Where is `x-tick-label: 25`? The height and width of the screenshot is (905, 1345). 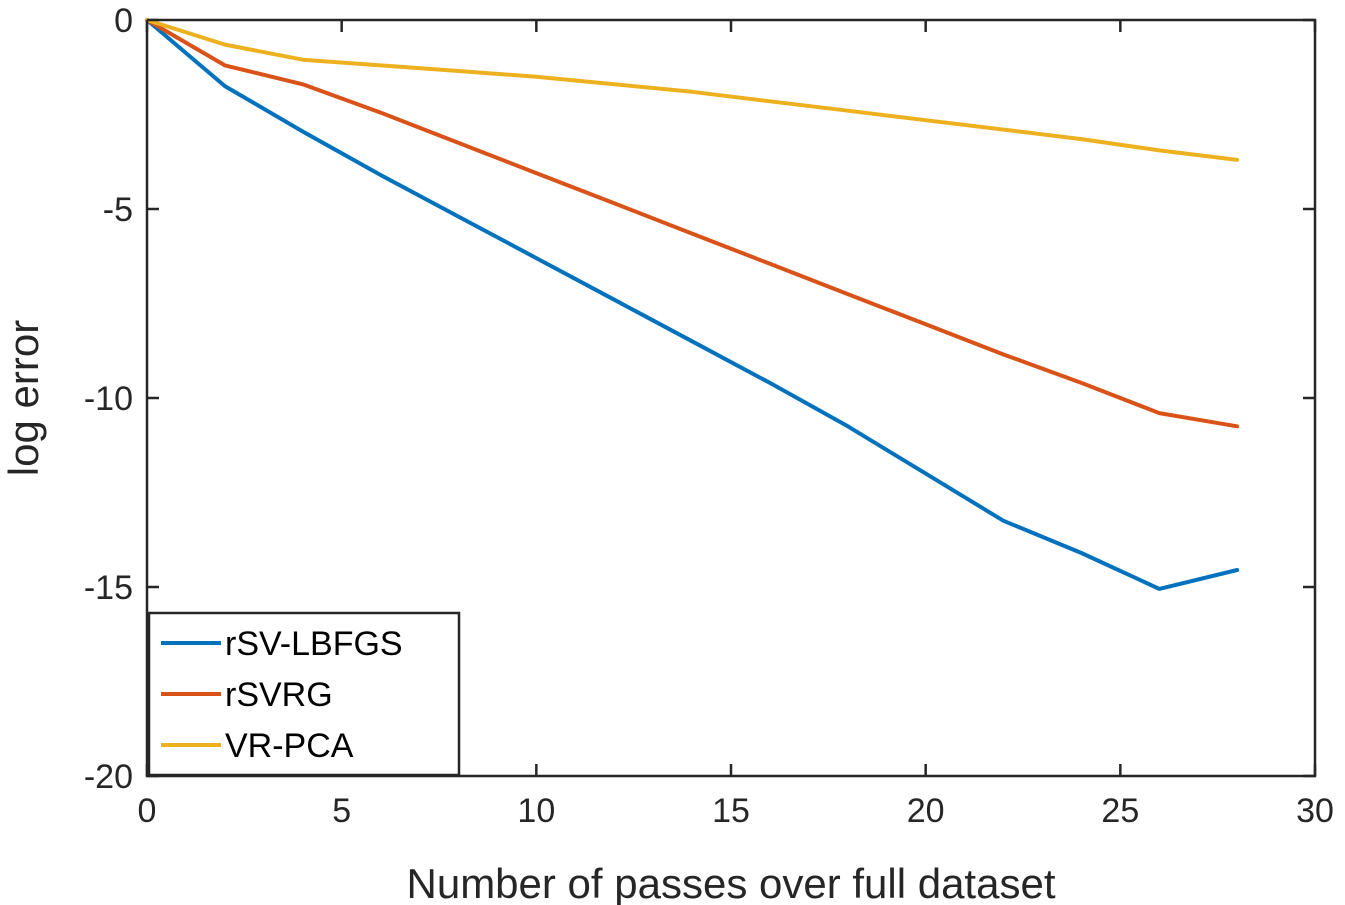
x-tick-label: 25 is located at coordinates (1120, 811).